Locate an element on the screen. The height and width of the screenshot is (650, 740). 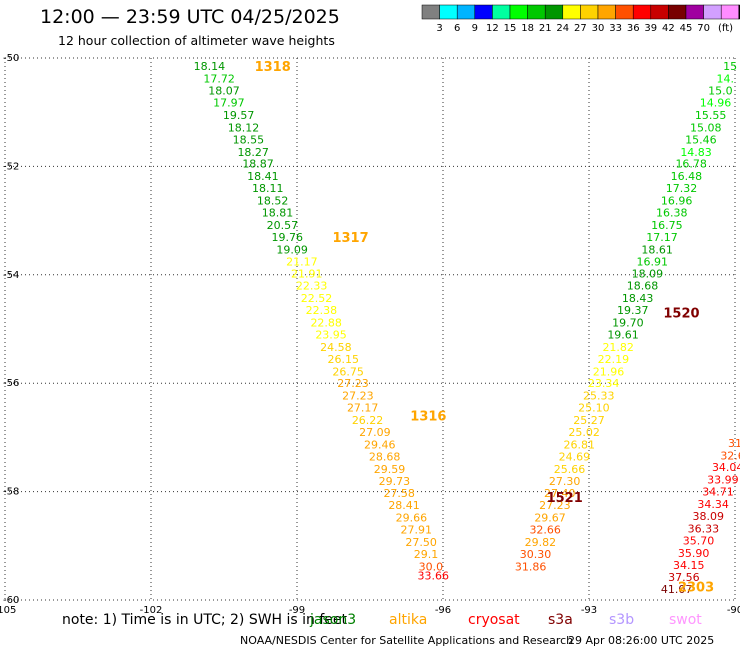
satellite-label: jason3 is located at coordinates (333, 620).